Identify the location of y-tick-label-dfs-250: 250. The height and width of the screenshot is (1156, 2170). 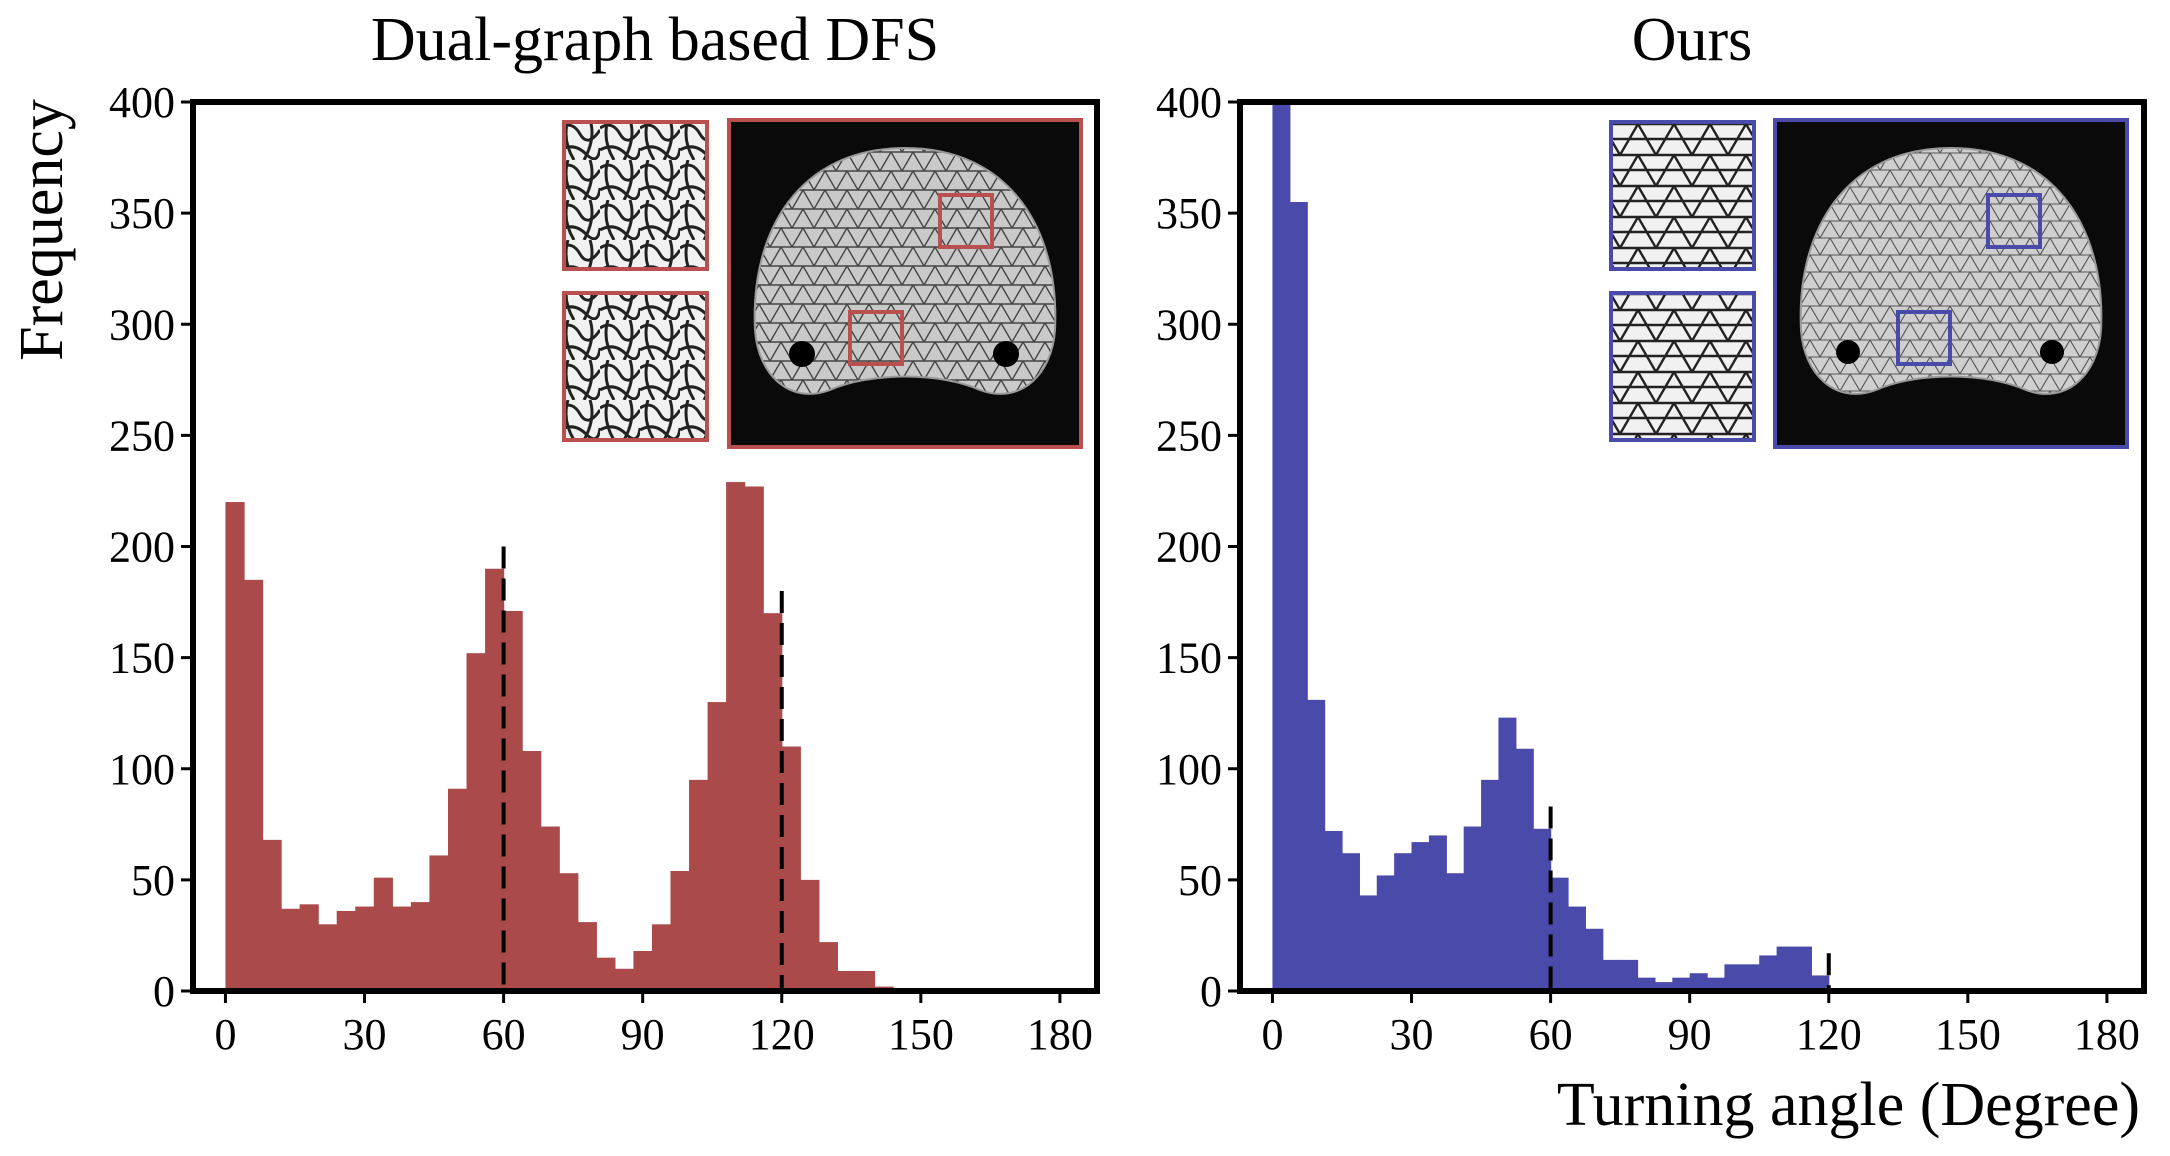
(142, 435).